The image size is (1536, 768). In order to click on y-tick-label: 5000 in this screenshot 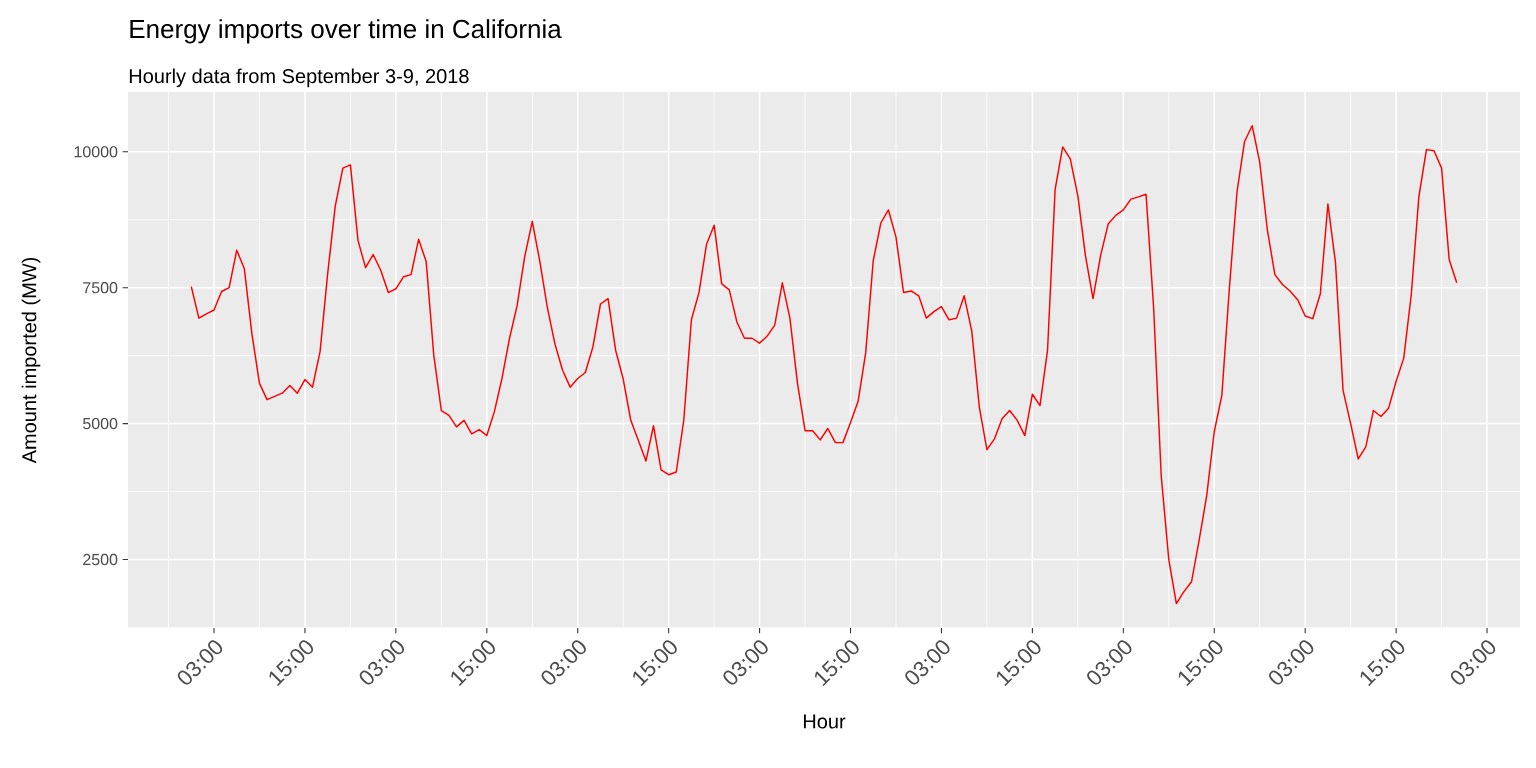, I will do `click(100, 423)`.